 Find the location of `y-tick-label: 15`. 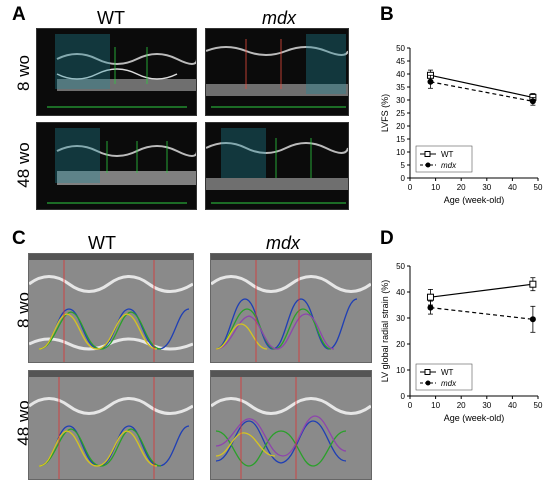

y-tick-label: 15 is located at coordinates (400, 139).